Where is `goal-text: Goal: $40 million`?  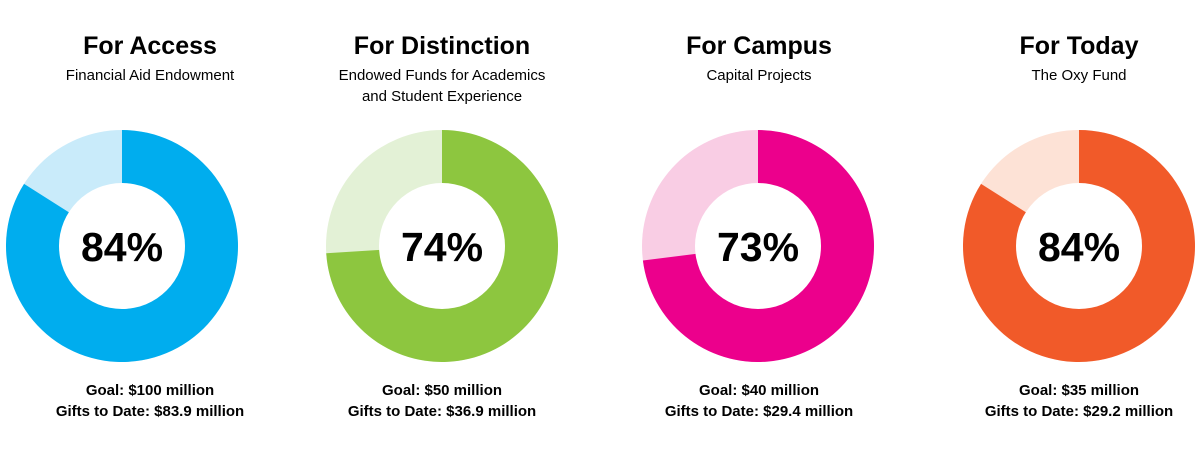 goal-text: Goal: $40 million is located at coordinates (759, 390).